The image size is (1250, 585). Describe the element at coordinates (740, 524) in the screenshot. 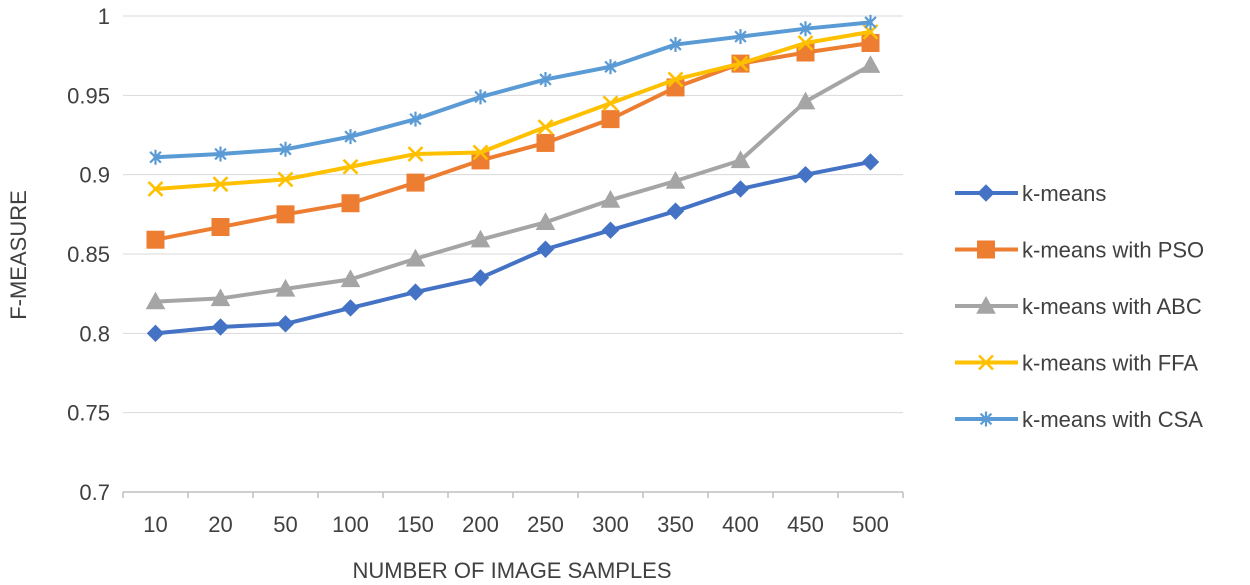

I see `x-tick-label-400: 400` at that location.